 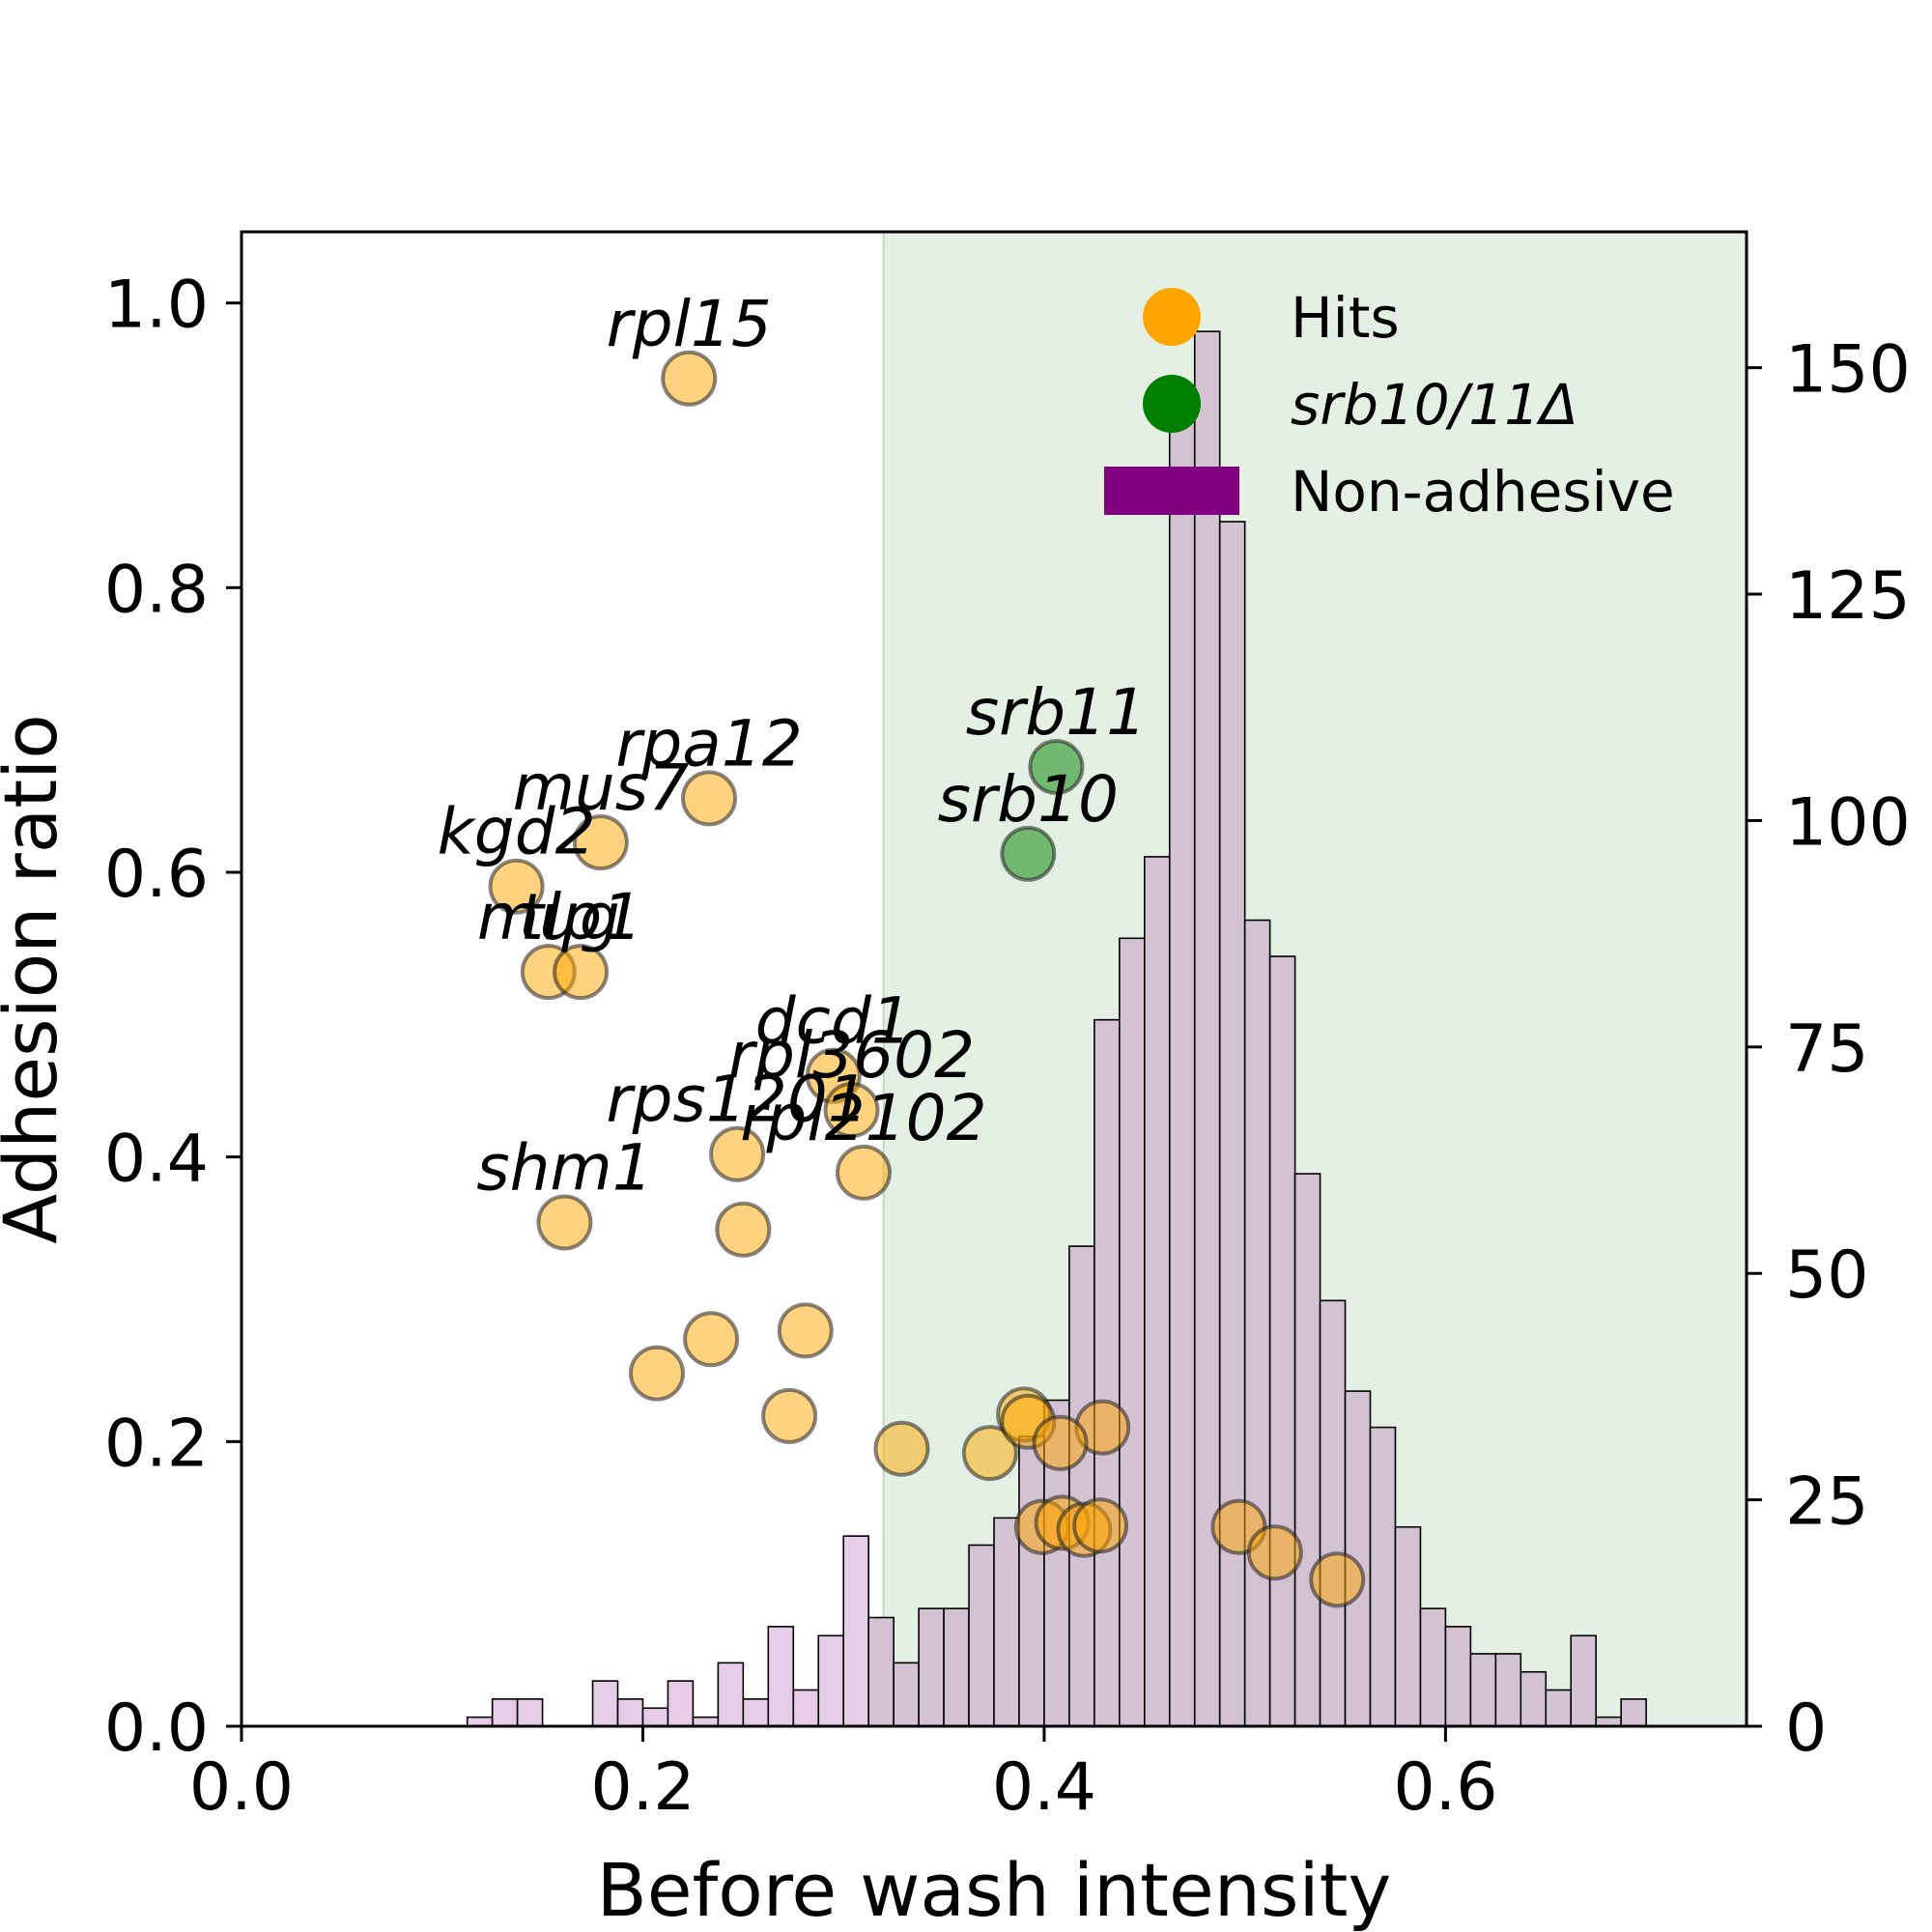 I want to click on y-axis-ticks: 0.0 0.2 0.4 0.6 0.8 1.0, so click(x=173, y=1018).